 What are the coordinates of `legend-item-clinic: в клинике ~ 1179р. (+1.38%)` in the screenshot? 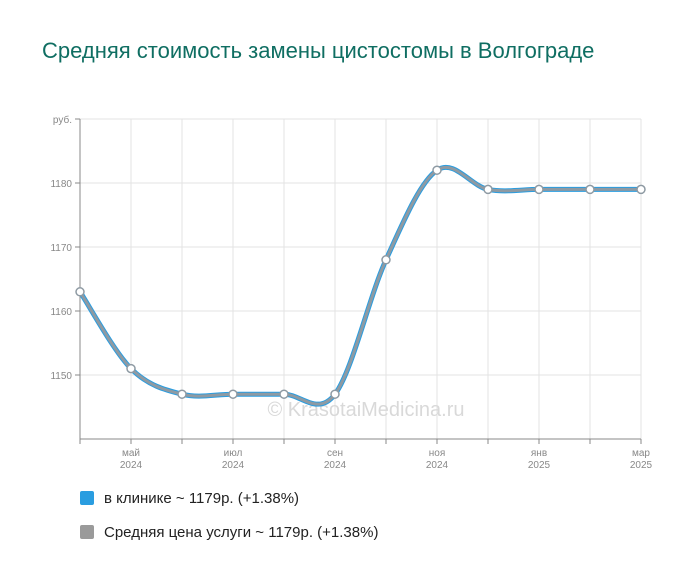 It's located at (229, 498).